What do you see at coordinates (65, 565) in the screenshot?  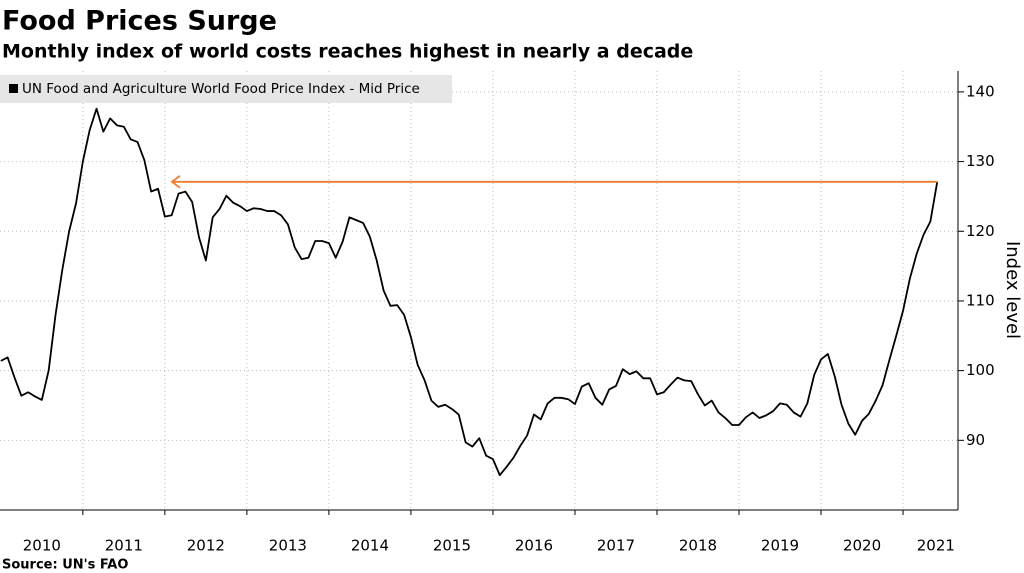 I see `source: Source: UN's FAO` at bounding box center [65, 565].